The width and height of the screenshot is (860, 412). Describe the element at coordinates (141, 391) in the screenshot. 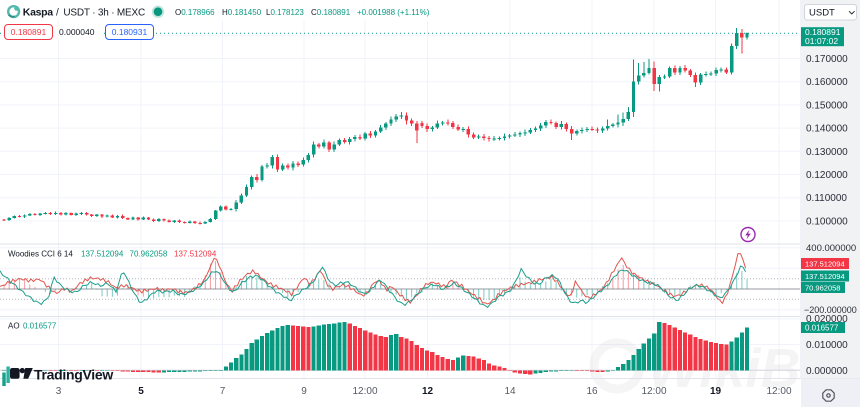

I see `svg-text: 5` at that location.